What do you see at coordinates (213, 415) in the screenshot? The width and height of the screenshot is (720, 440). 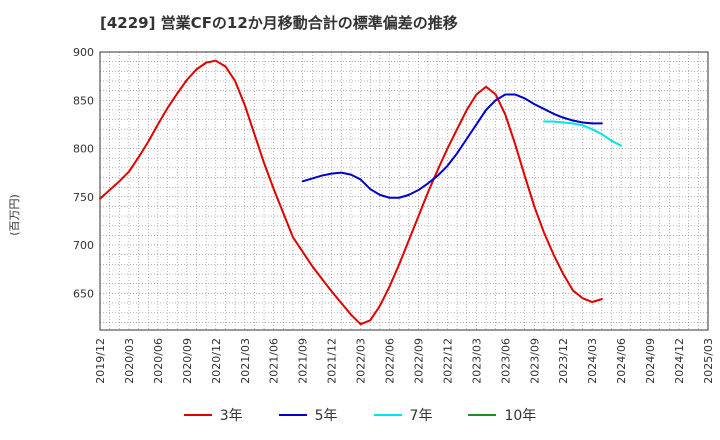 I see `legend-item: 3年` at bounding box center [213, 415].